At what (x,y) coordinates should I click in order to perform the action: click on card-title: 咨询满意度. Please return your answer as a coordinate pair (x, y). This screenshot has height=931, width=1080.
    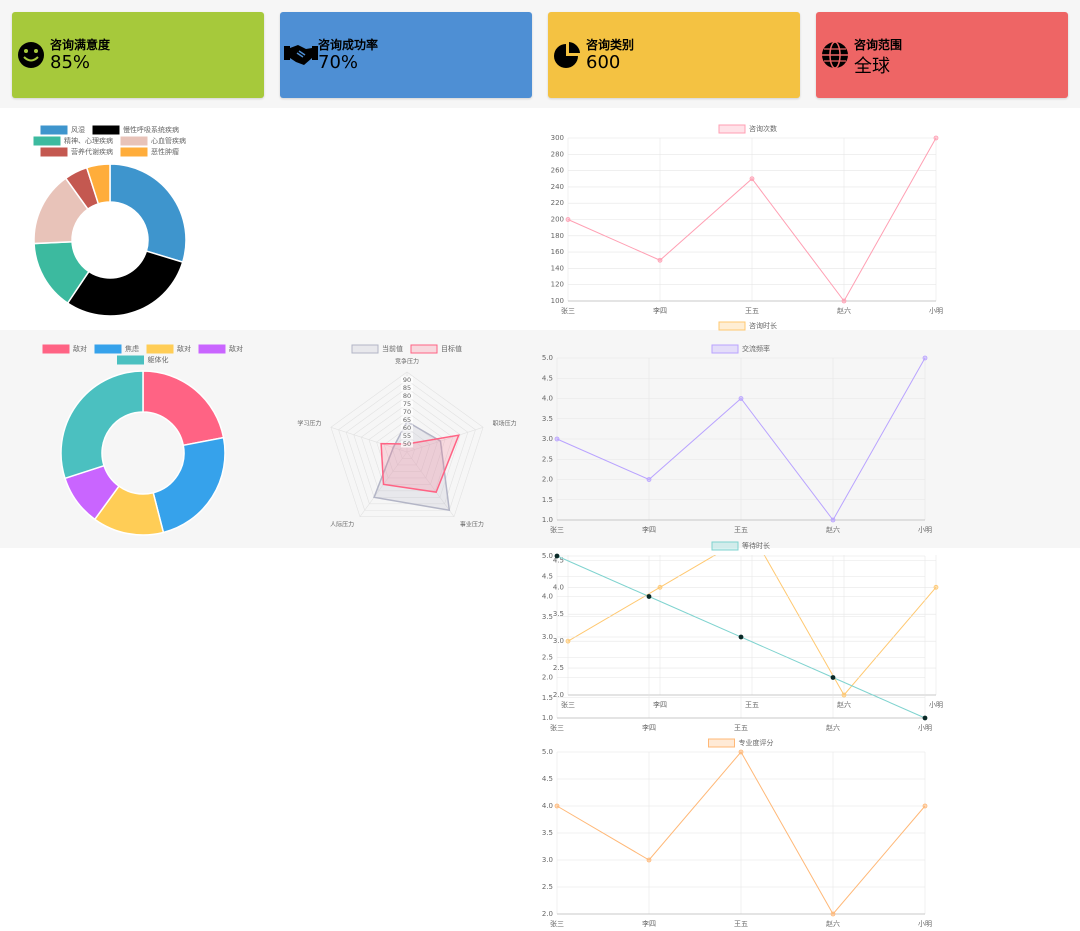
    Looking at the image, I should click on (80, 45).